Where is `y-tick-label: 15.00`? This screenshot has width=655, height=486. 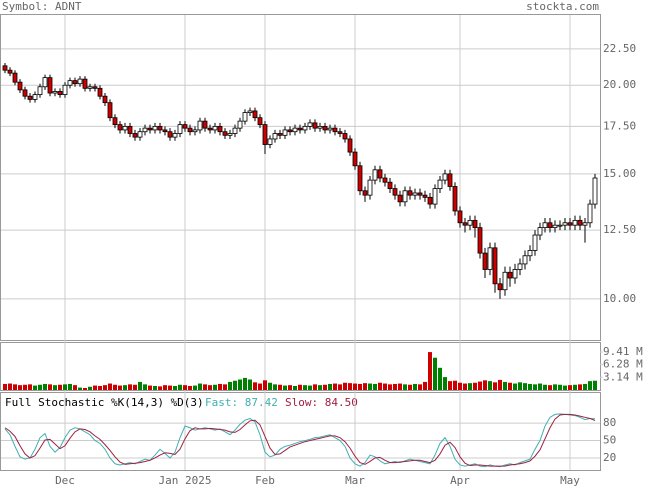 y-tick-label: 15.00 is located at coordinates (619, 173).